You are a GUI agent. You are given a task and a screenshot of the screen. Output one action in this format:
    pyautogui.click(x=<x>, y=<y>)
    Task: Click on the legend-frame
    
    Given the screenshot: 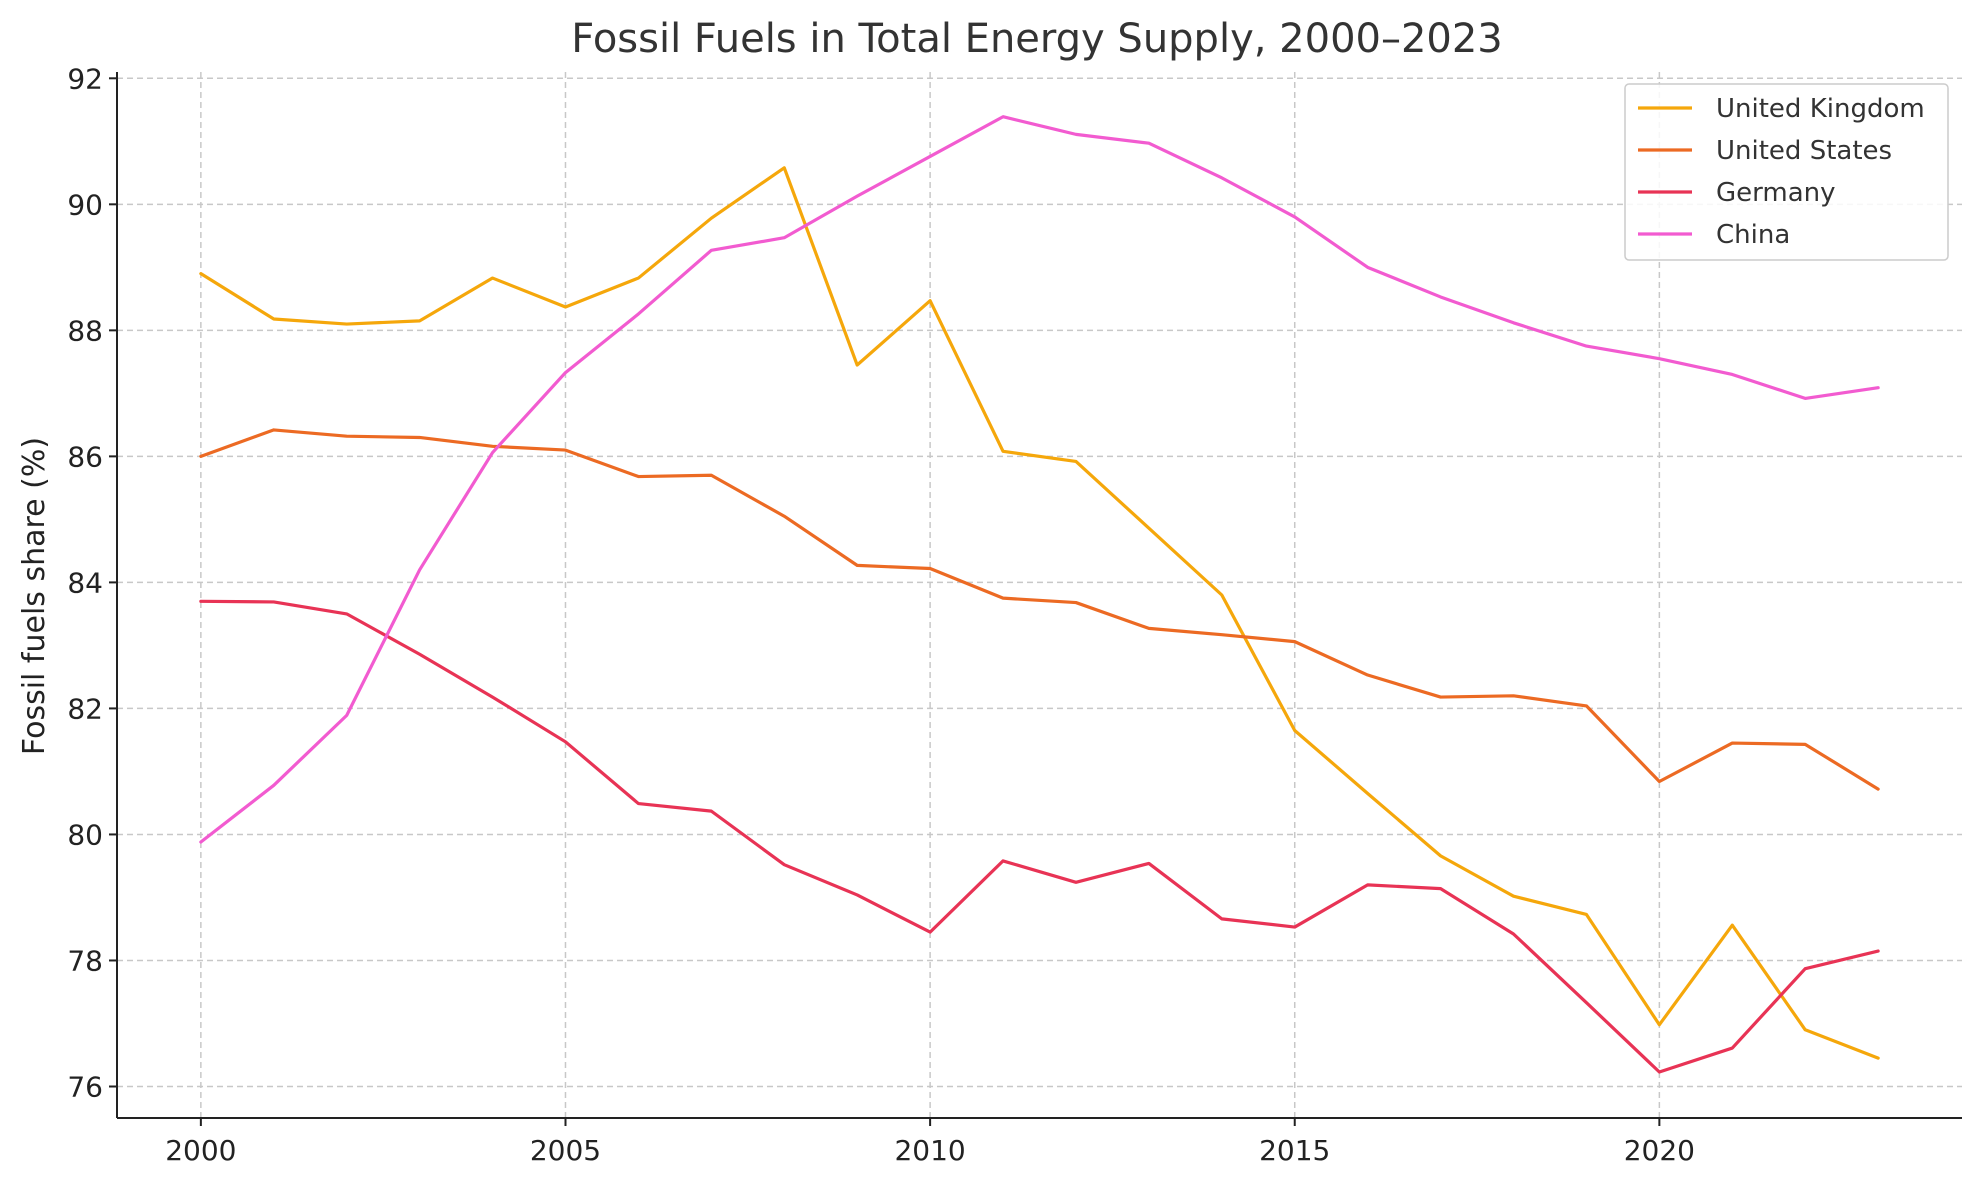 What is the action you would take?
    pyautogui.click(x=1786, y=172)
    